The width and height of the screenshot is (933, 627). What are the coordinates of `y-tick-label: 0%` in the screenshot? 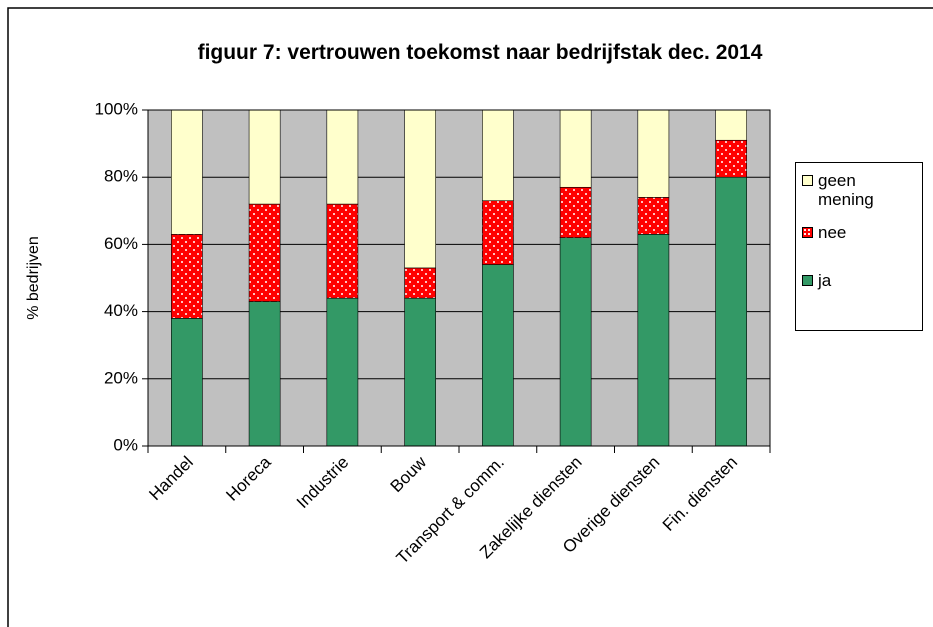 It's located at (125, 444).